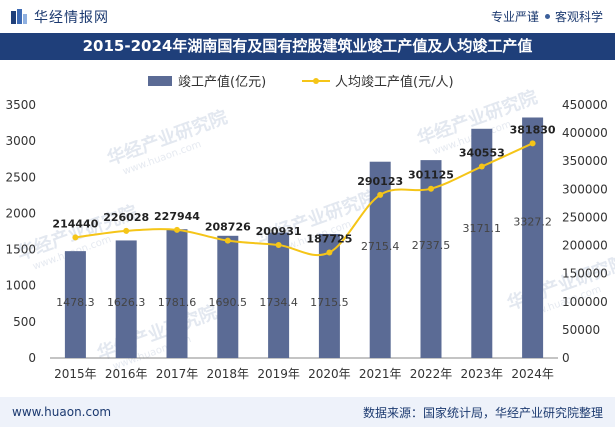 Image resolution: width=615 pixels, height=427 pixels. I want to click on legend-line-marker, so click(316, 81).